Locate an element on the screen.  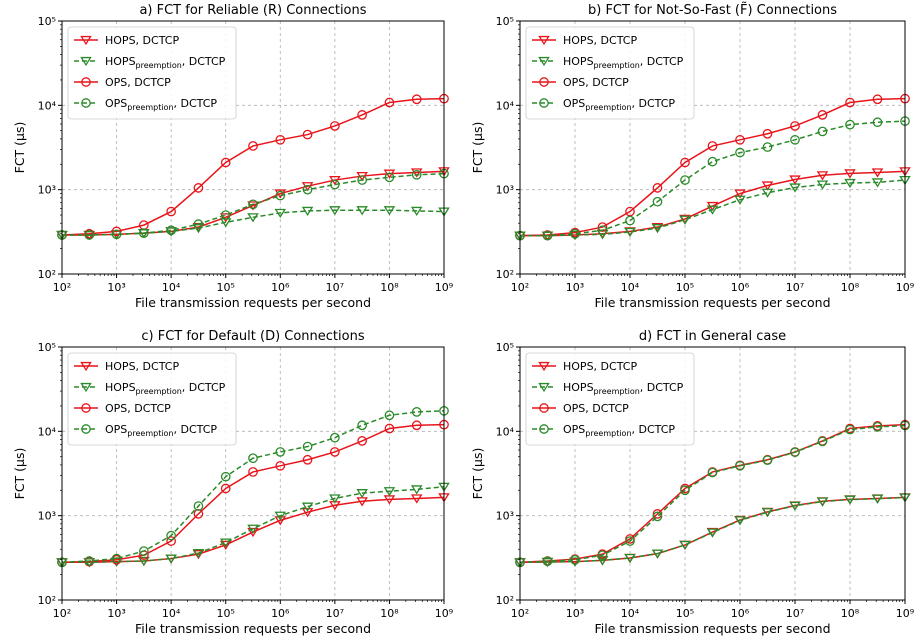
chart-title: a) FCT for Reliable (R) Connections is located at coordinates (252, 10).